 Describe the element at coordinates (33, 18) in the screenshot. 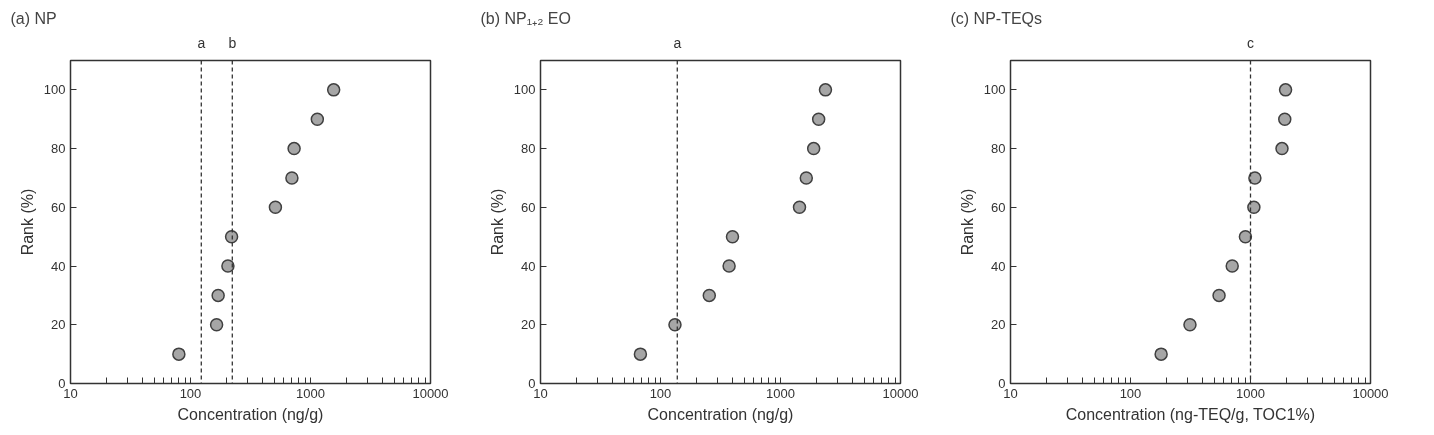

I see `chart-title: (a) NP` at that location.